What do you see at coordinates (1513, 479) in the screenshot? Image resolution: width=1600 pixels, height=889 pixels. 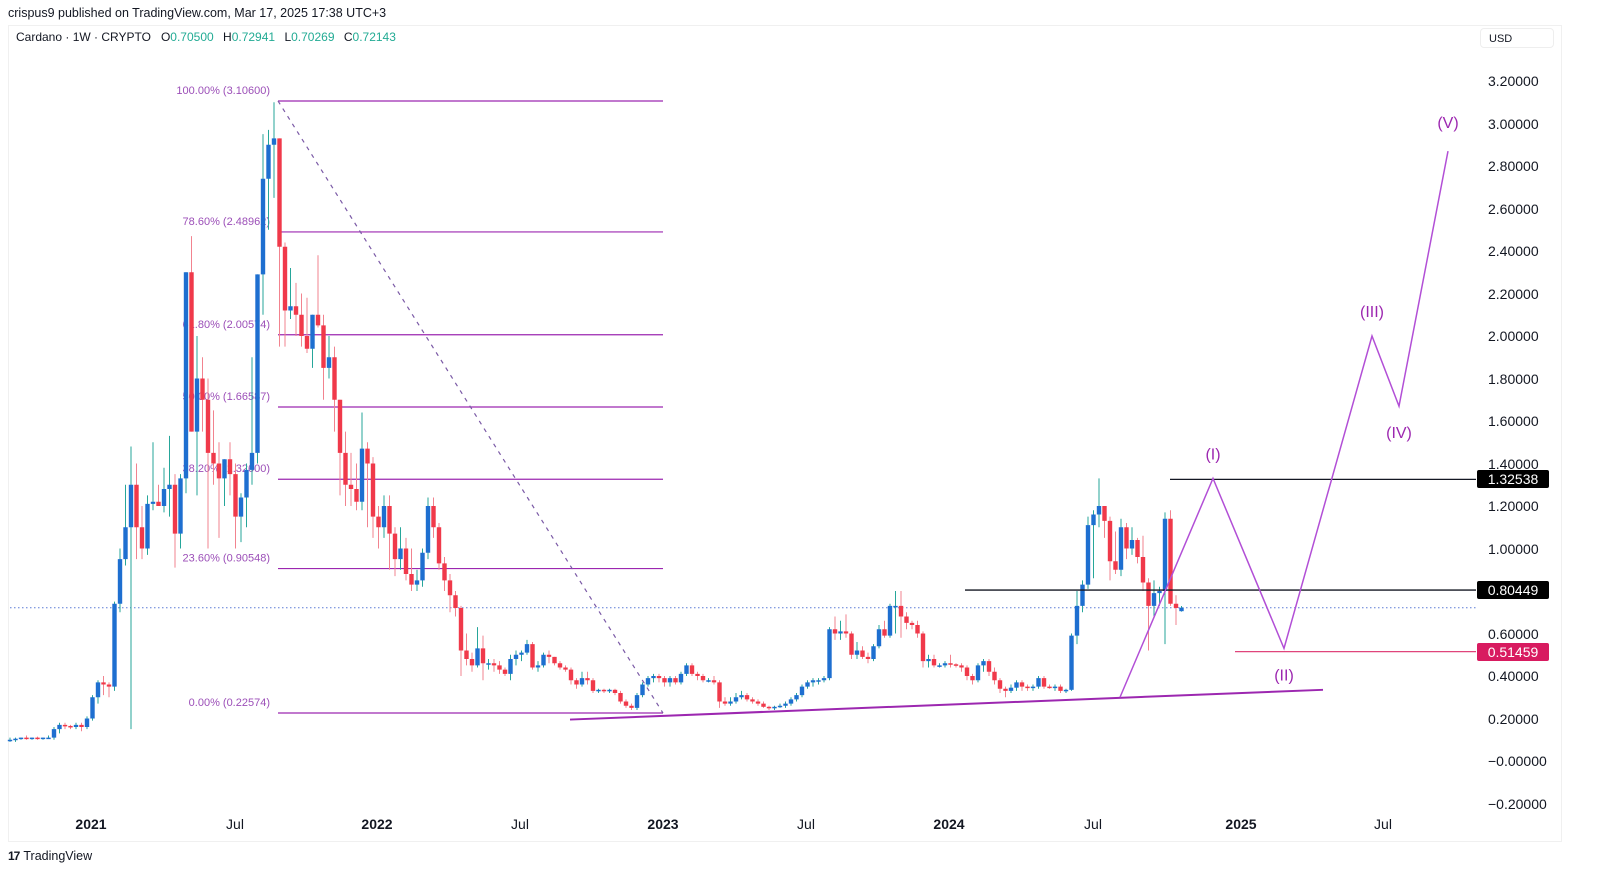 I see `price-level-tag: 1.32538` at bounding box center [1513, 479].